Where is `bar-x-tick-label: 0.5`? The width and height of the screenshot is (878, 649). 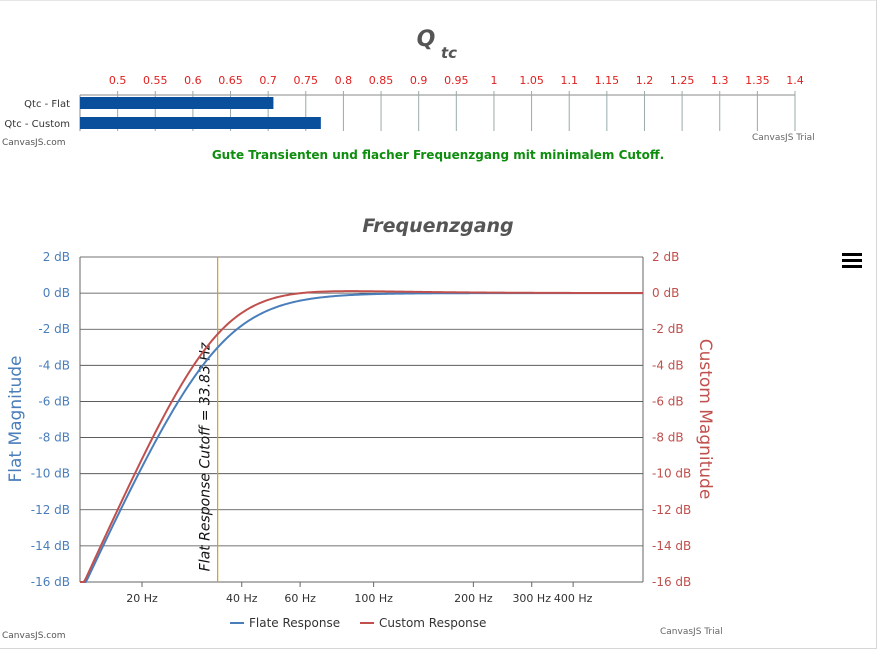 bar-x-tick-label: 0.5 is located at coordinates (118, 80).